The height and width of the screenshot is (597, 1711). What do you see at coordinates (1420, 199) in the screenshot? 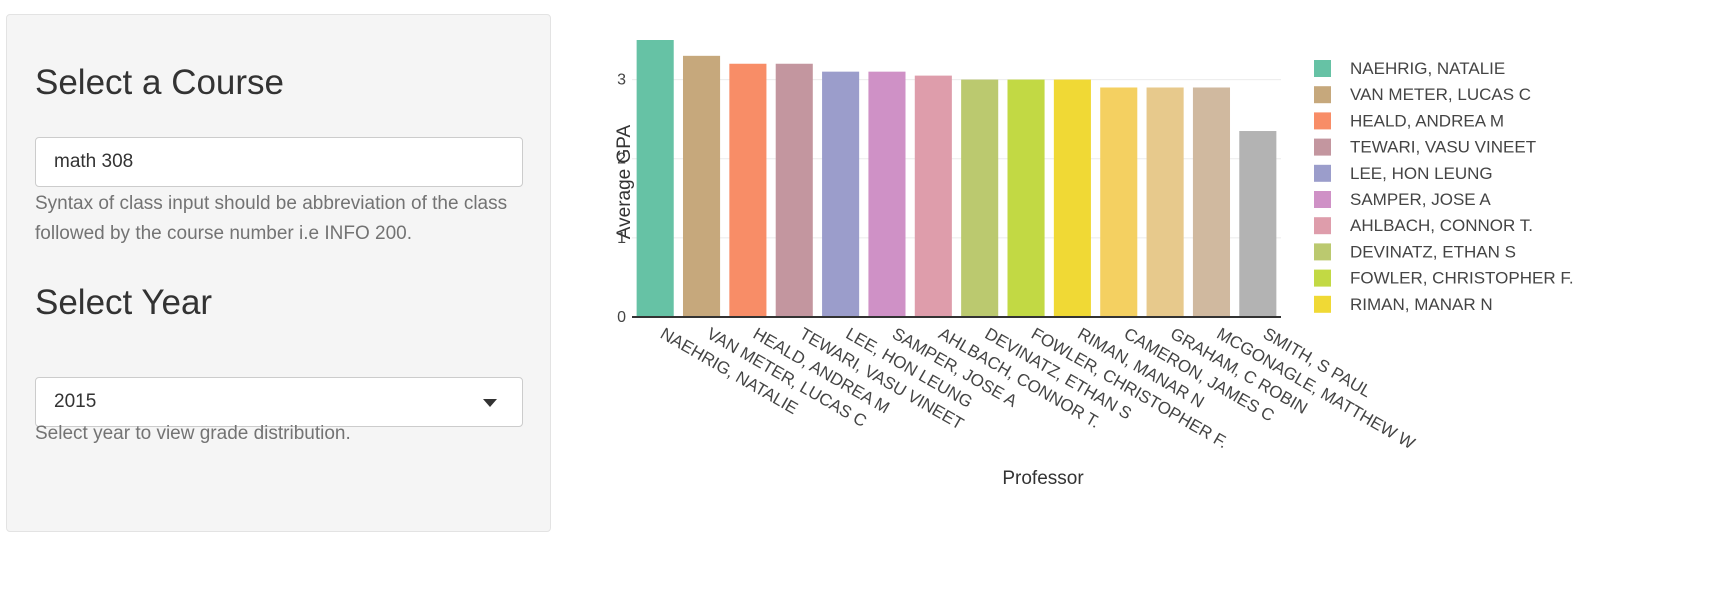
I see `legend-label: SAMPER, JOSE A` at bounding box center [1420, 199].